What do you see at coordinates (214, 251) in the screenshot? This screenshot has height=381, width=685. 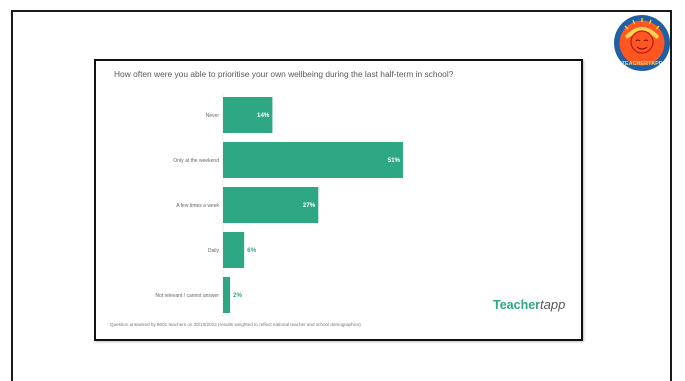 I see `category-label-3: Daily` at bounding box center [214, 251].